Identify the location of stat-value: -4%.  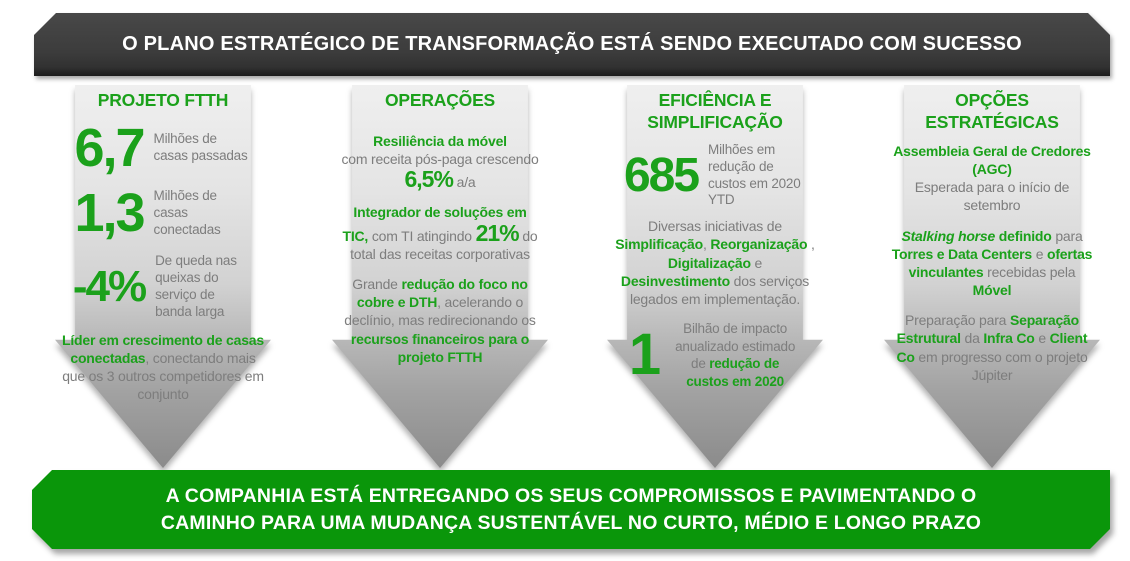
(109, 287).